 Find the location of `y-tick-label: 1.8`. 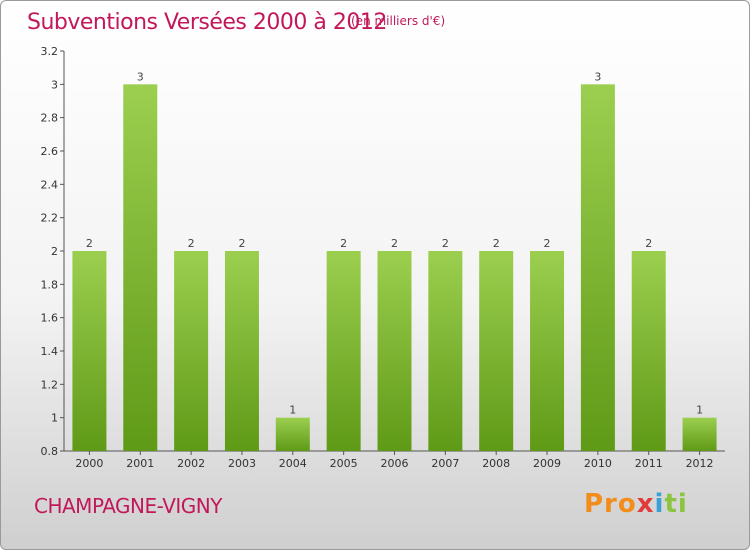

y-tick-label: 1.8 is located at coordinates (50, 284).